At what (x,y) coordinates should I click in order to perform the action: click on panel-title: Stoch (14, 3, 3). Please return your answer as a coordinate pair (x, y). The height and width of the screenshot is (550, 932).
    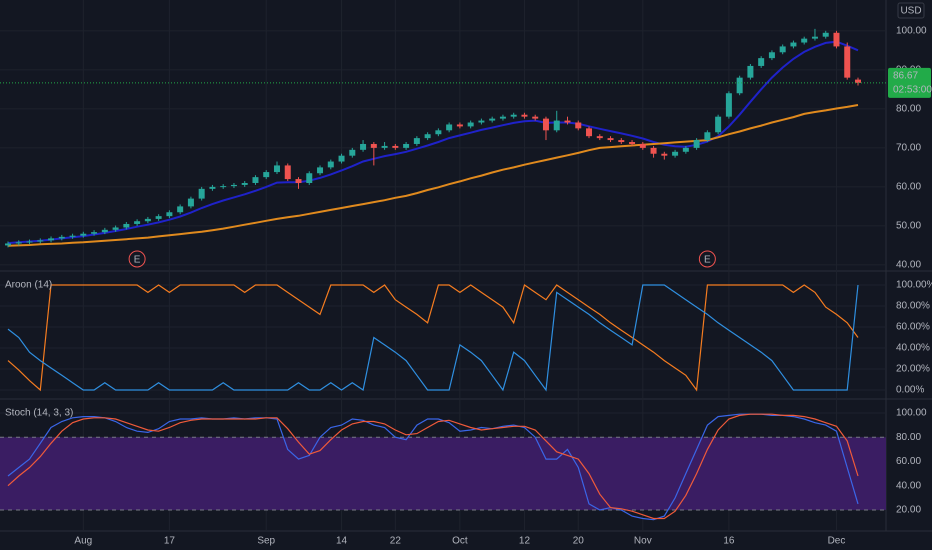
    Looking at the image, I should click on (39, 413).